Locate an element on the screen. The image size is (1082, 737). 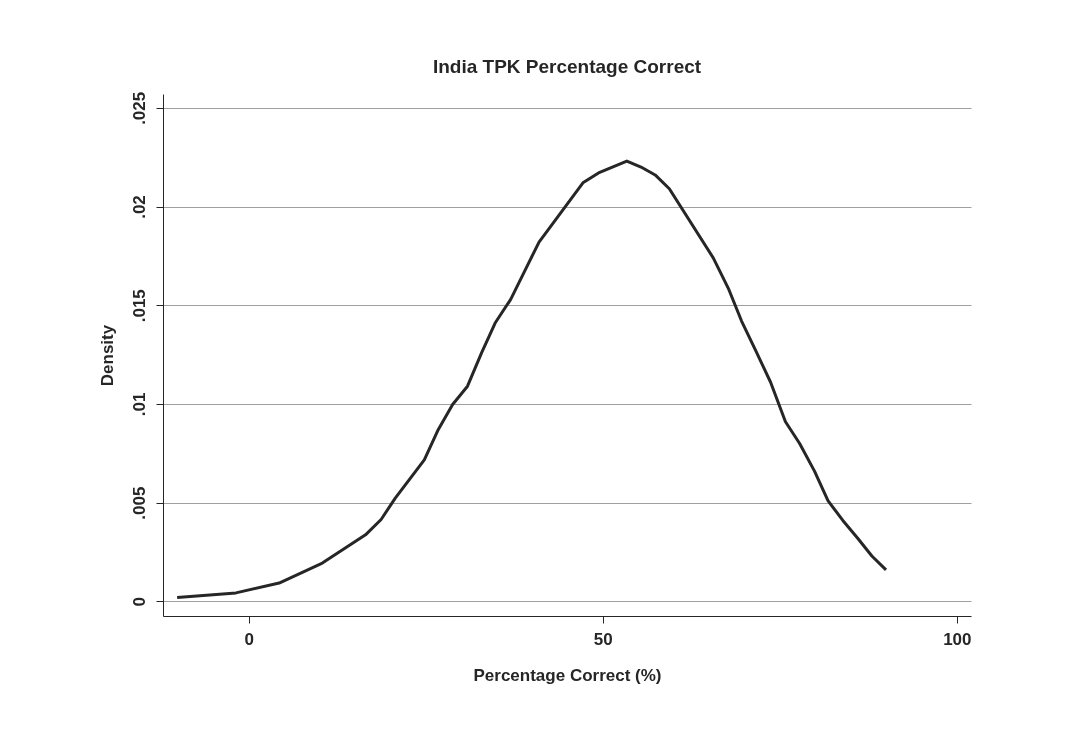
y-tick-label: 0 is located at coordinates (139, 602).